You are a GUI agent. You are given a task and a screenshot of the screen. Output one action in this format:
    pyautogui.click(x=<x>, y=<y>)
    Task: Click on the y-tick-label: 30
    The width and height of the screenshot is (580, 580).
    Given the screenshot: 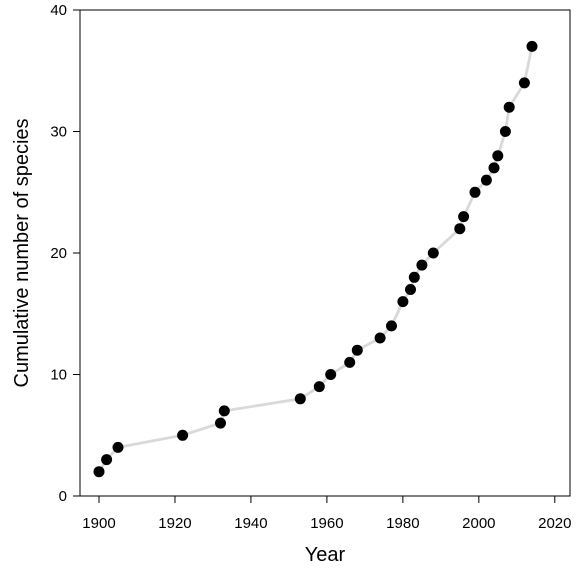 What is the action you would take?
    pyautogui.click(x=58, y=132)
    